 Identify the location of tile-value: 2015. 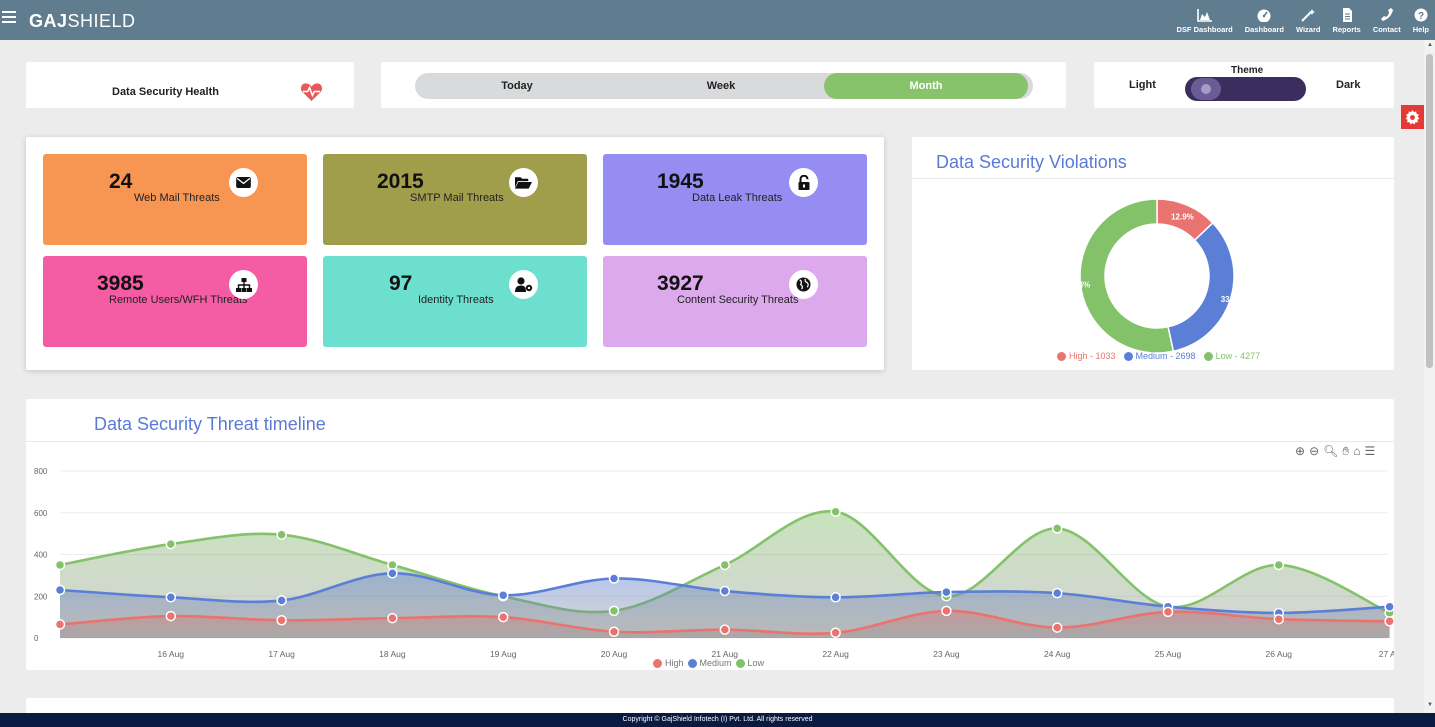
(400, 181).